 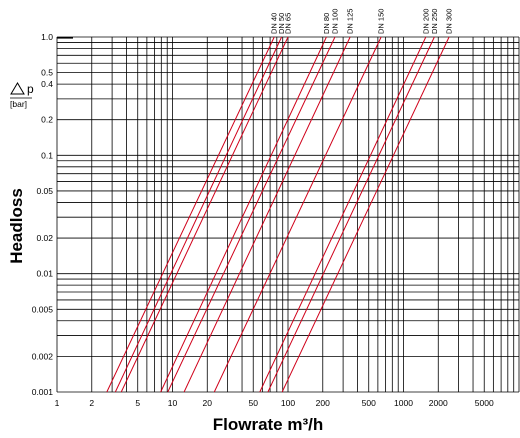 I want to click on x-tick-label: 50, so click(x=253, y=403).